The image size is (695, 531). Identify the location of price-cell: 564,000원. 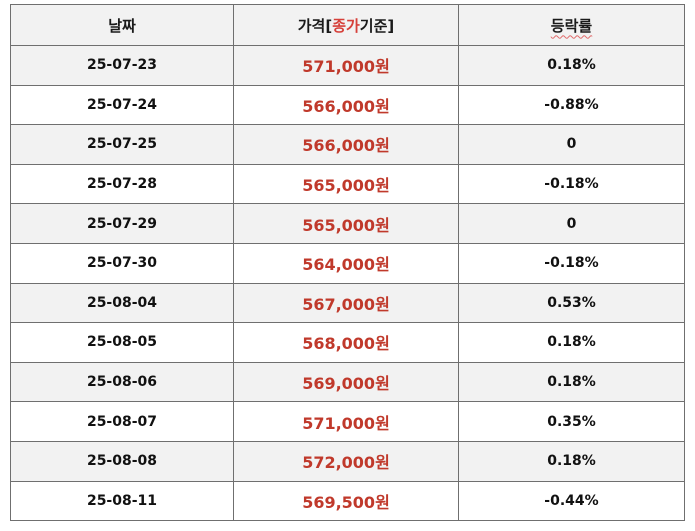
(346, 263).